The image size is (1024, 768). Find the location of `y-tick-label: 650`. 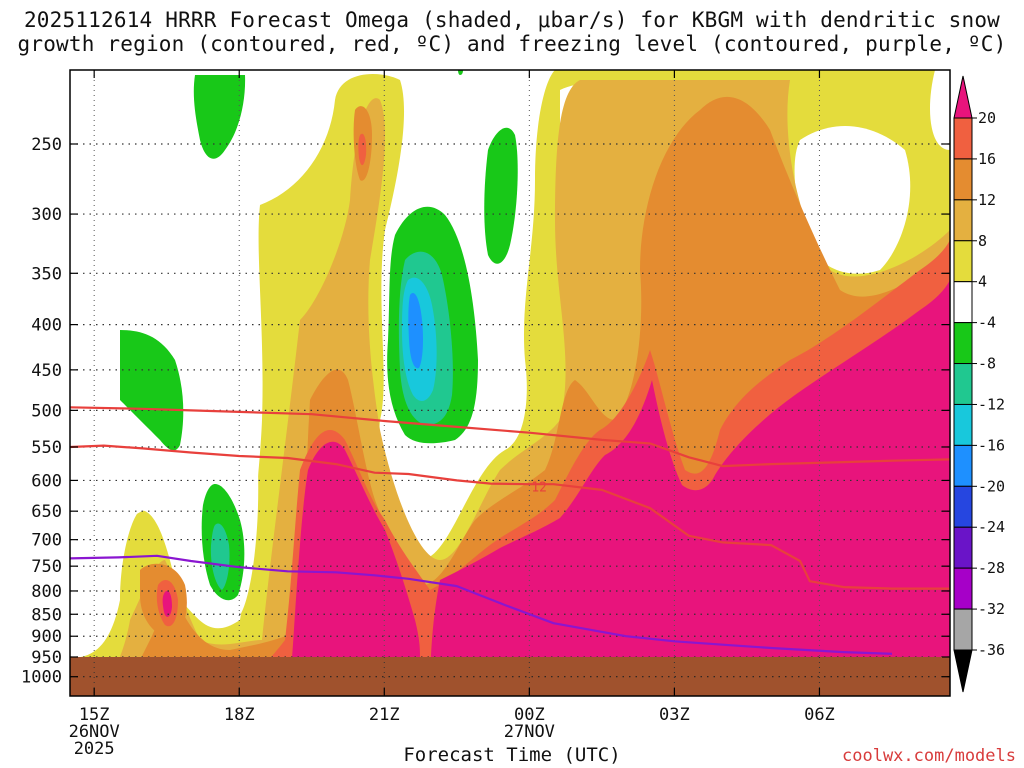

y-tick-label: 650 is located at coordinates (46, 512).